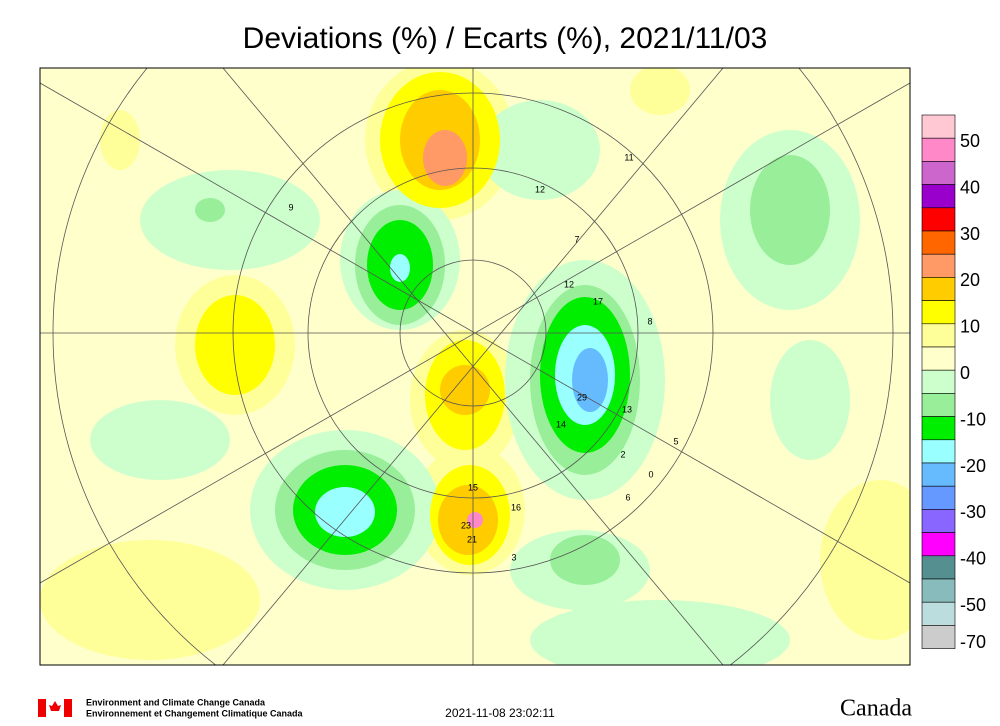 The height and width of the screenshot is (726, 1000). What do you see at coordinates (627, 409) in the screenshot?
I see `station-label: 13` at bounding box center [627, 409].